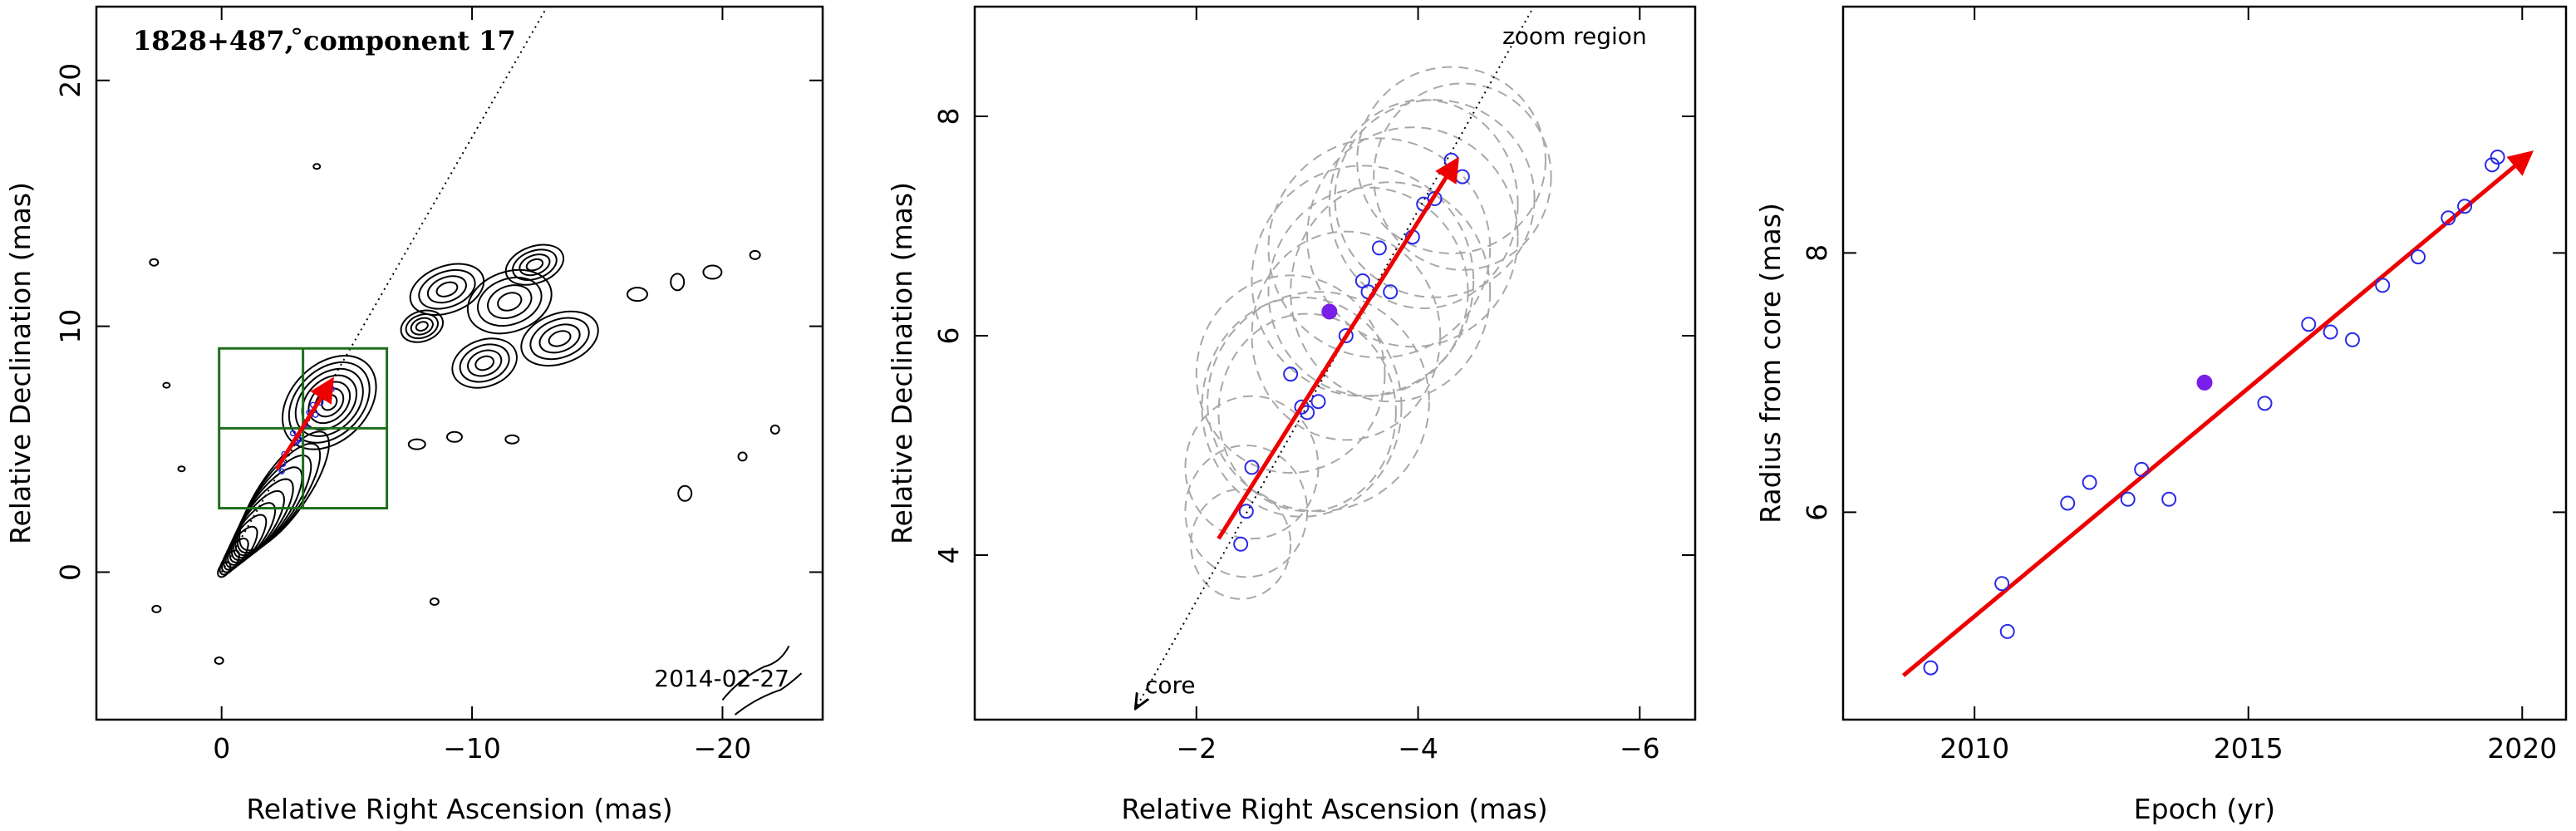 The image size is (2576, 831). What do you see at coordinates (1196, 748) in the screenshot?
I see `x-tick-label-2: −2` at bounding box center [1196, 748].